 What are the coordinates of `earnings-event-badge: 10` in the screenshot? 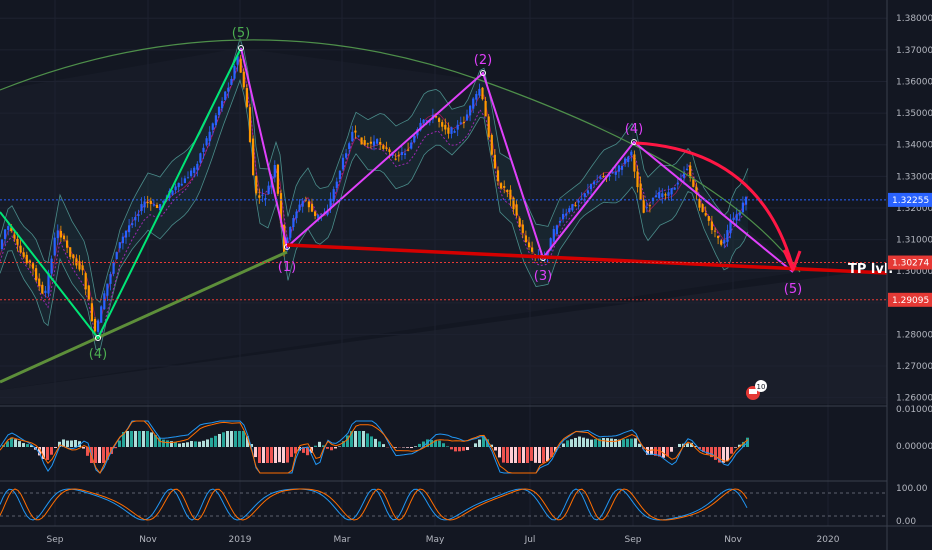 It's located at (756, 390).